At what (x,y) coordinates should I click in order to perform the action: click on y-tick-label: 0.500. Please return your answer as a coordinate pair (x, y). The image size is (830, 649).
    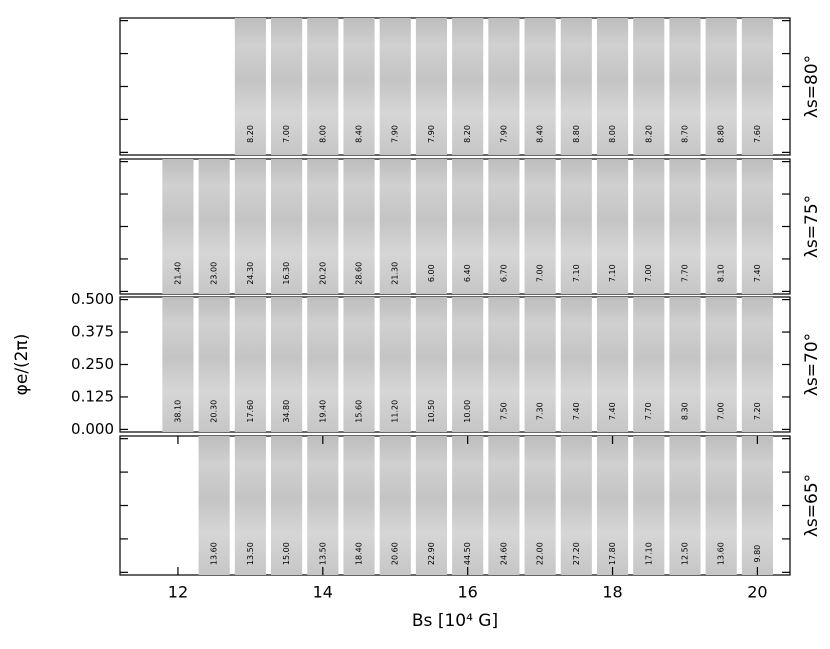
    Looking at the image, I should click on (92, 299).